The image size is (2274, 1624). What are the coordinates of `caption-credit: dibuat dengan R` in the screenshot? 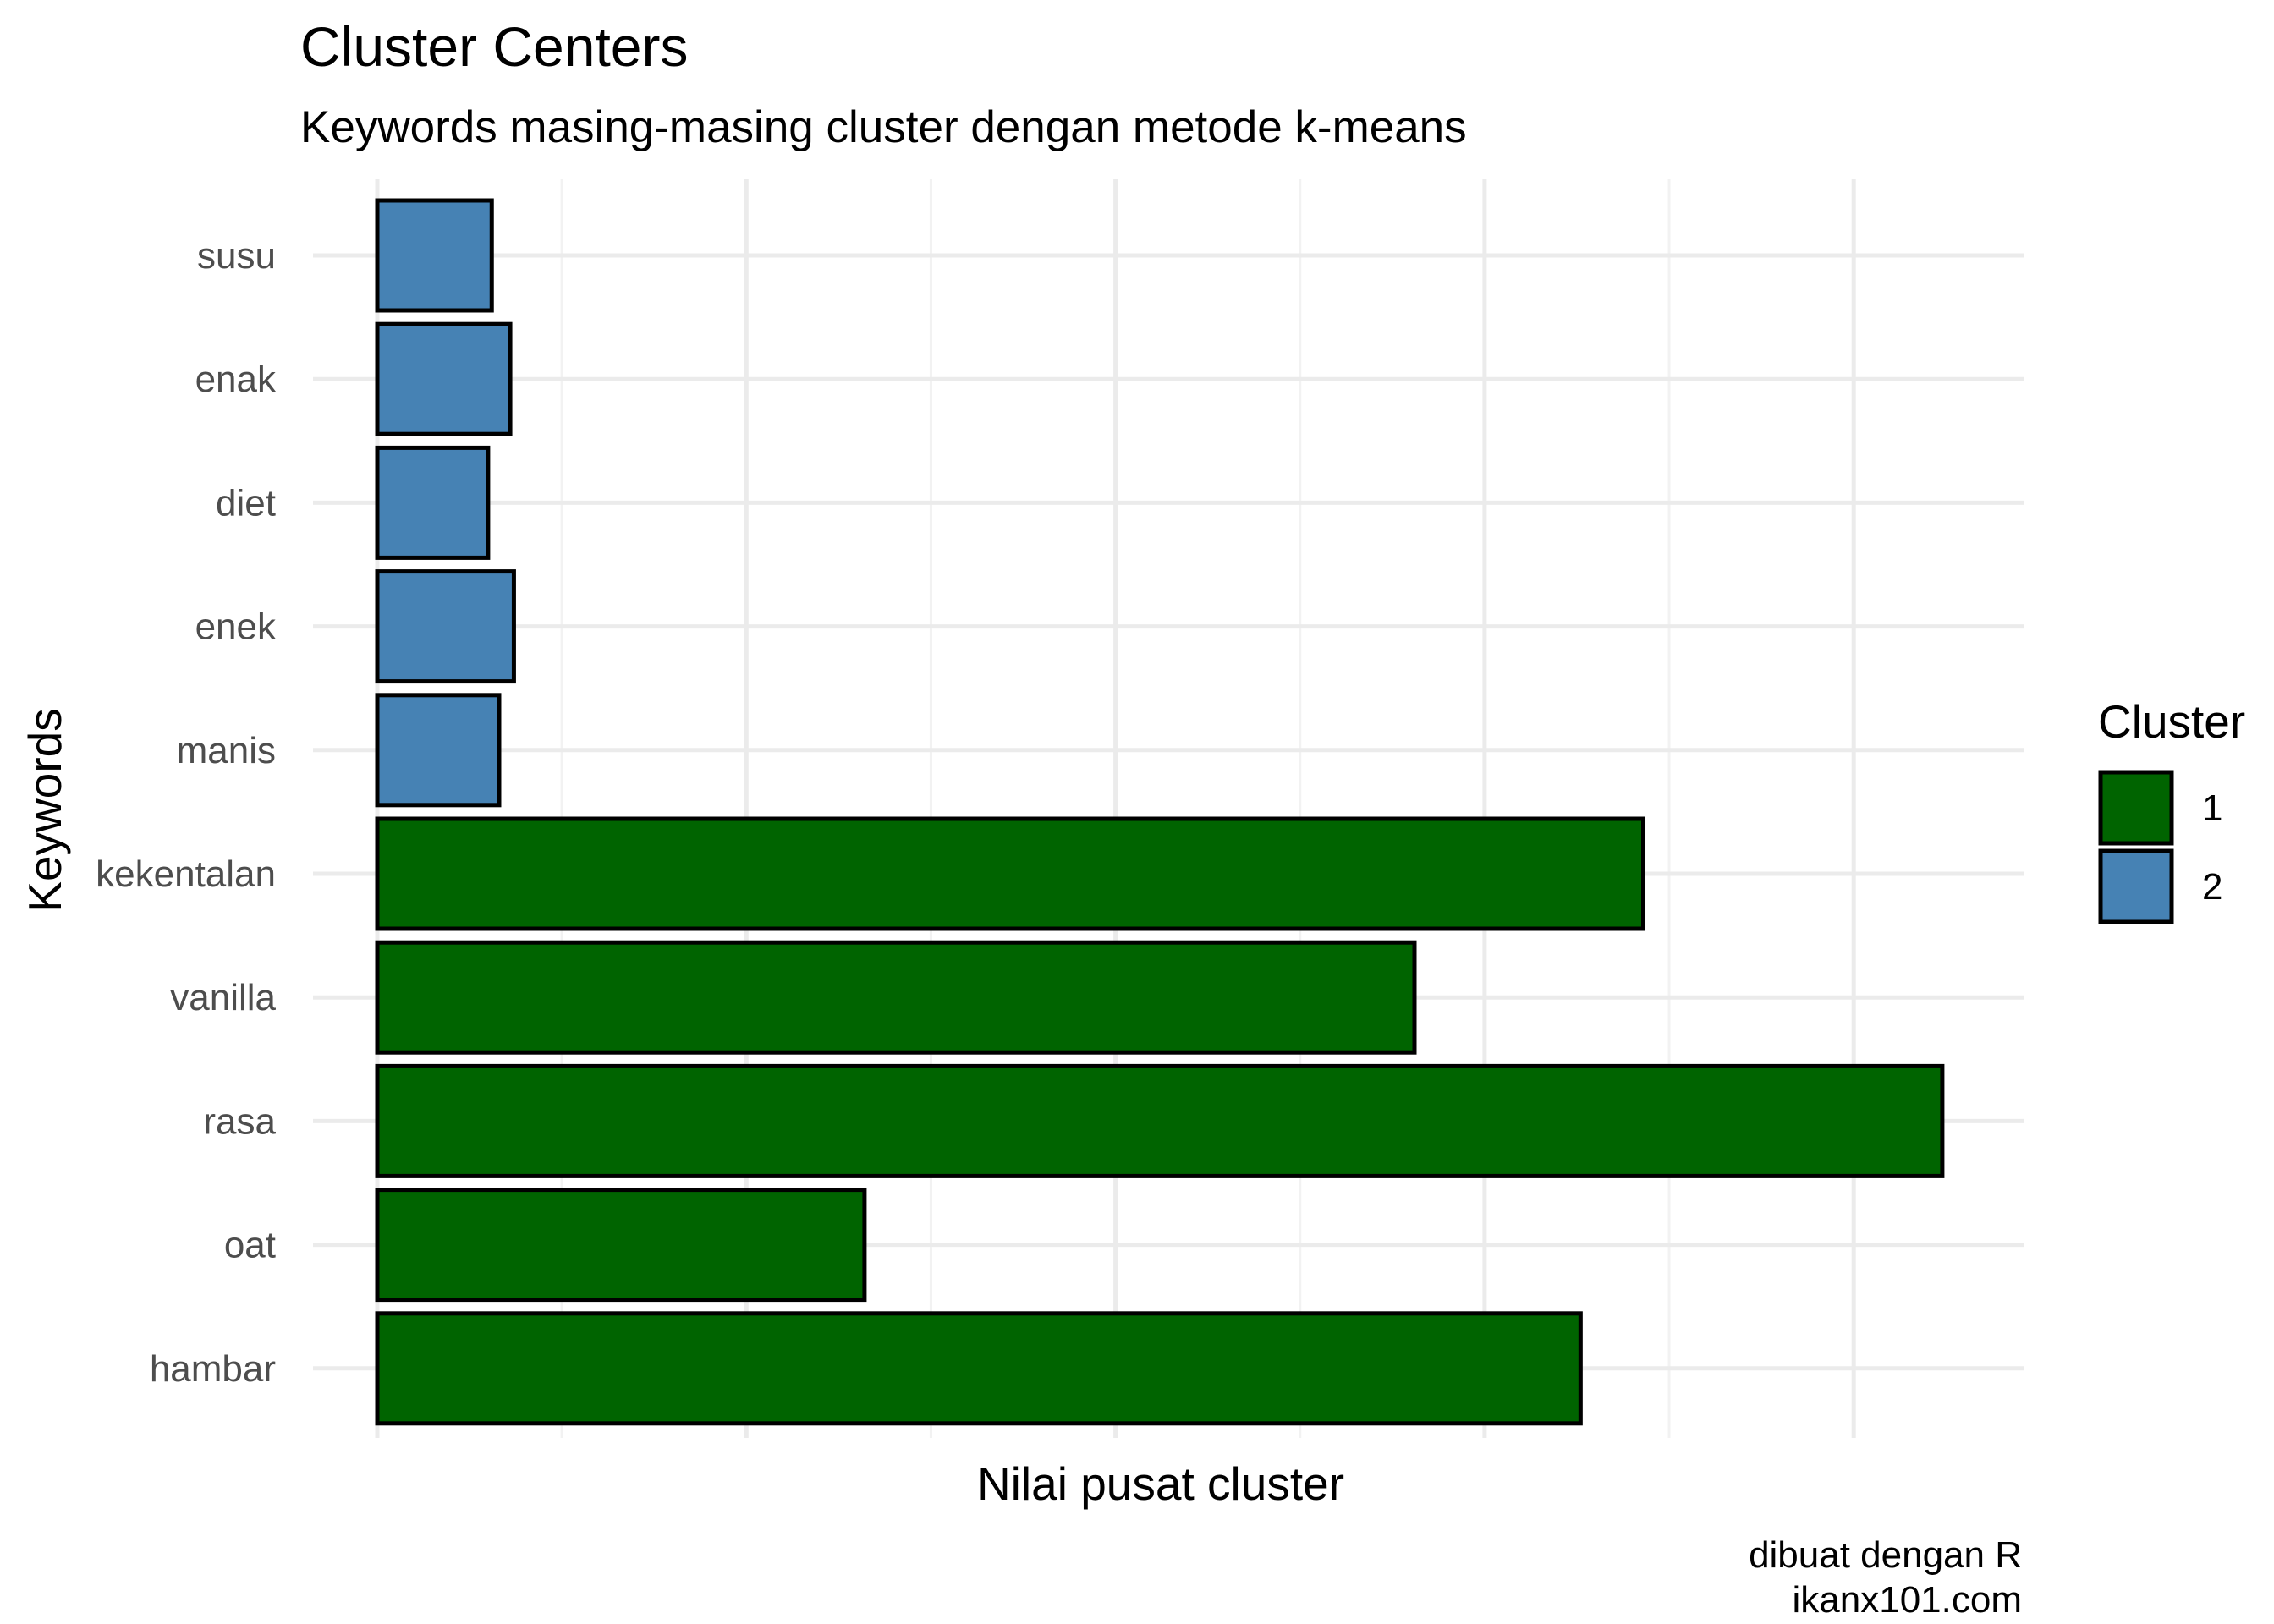 It's located at (1885, 1555).